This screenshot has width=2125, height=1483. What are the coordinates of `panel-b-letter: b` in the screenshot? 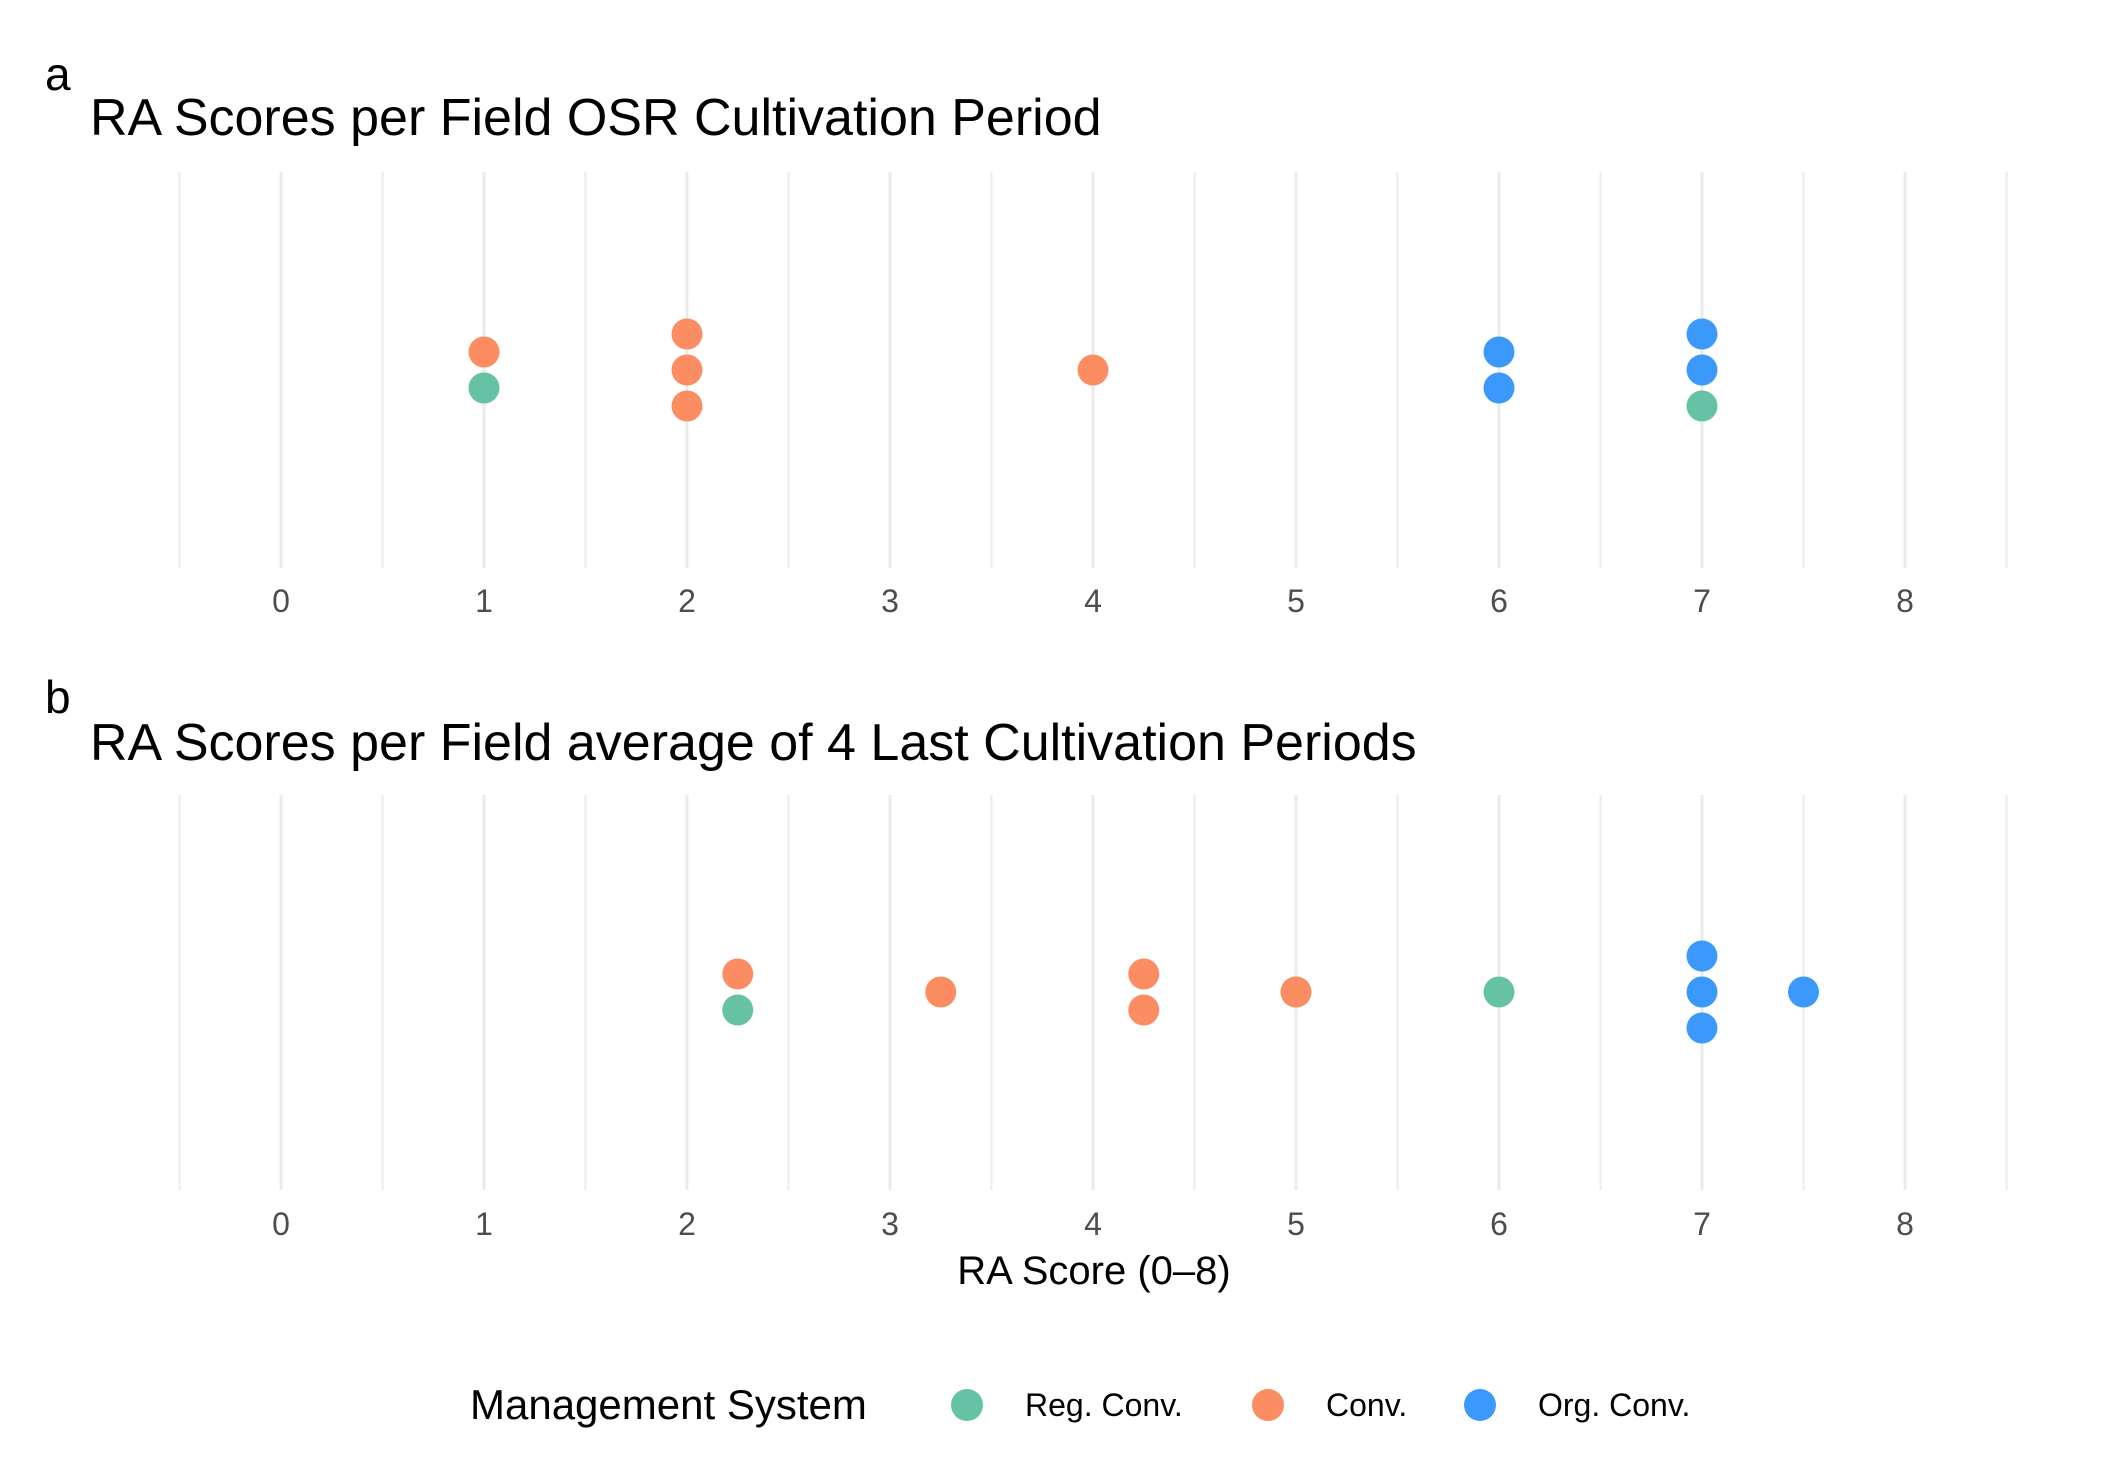 It's located at (58, 697).